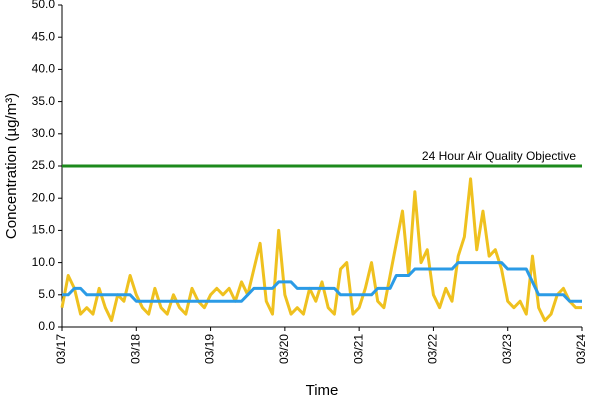 The width and height of the screenshot is (600, 400). Describe the element at coordinates (135, 349) in the screenshot. I see `x-tick-label: 03/18` at that location.